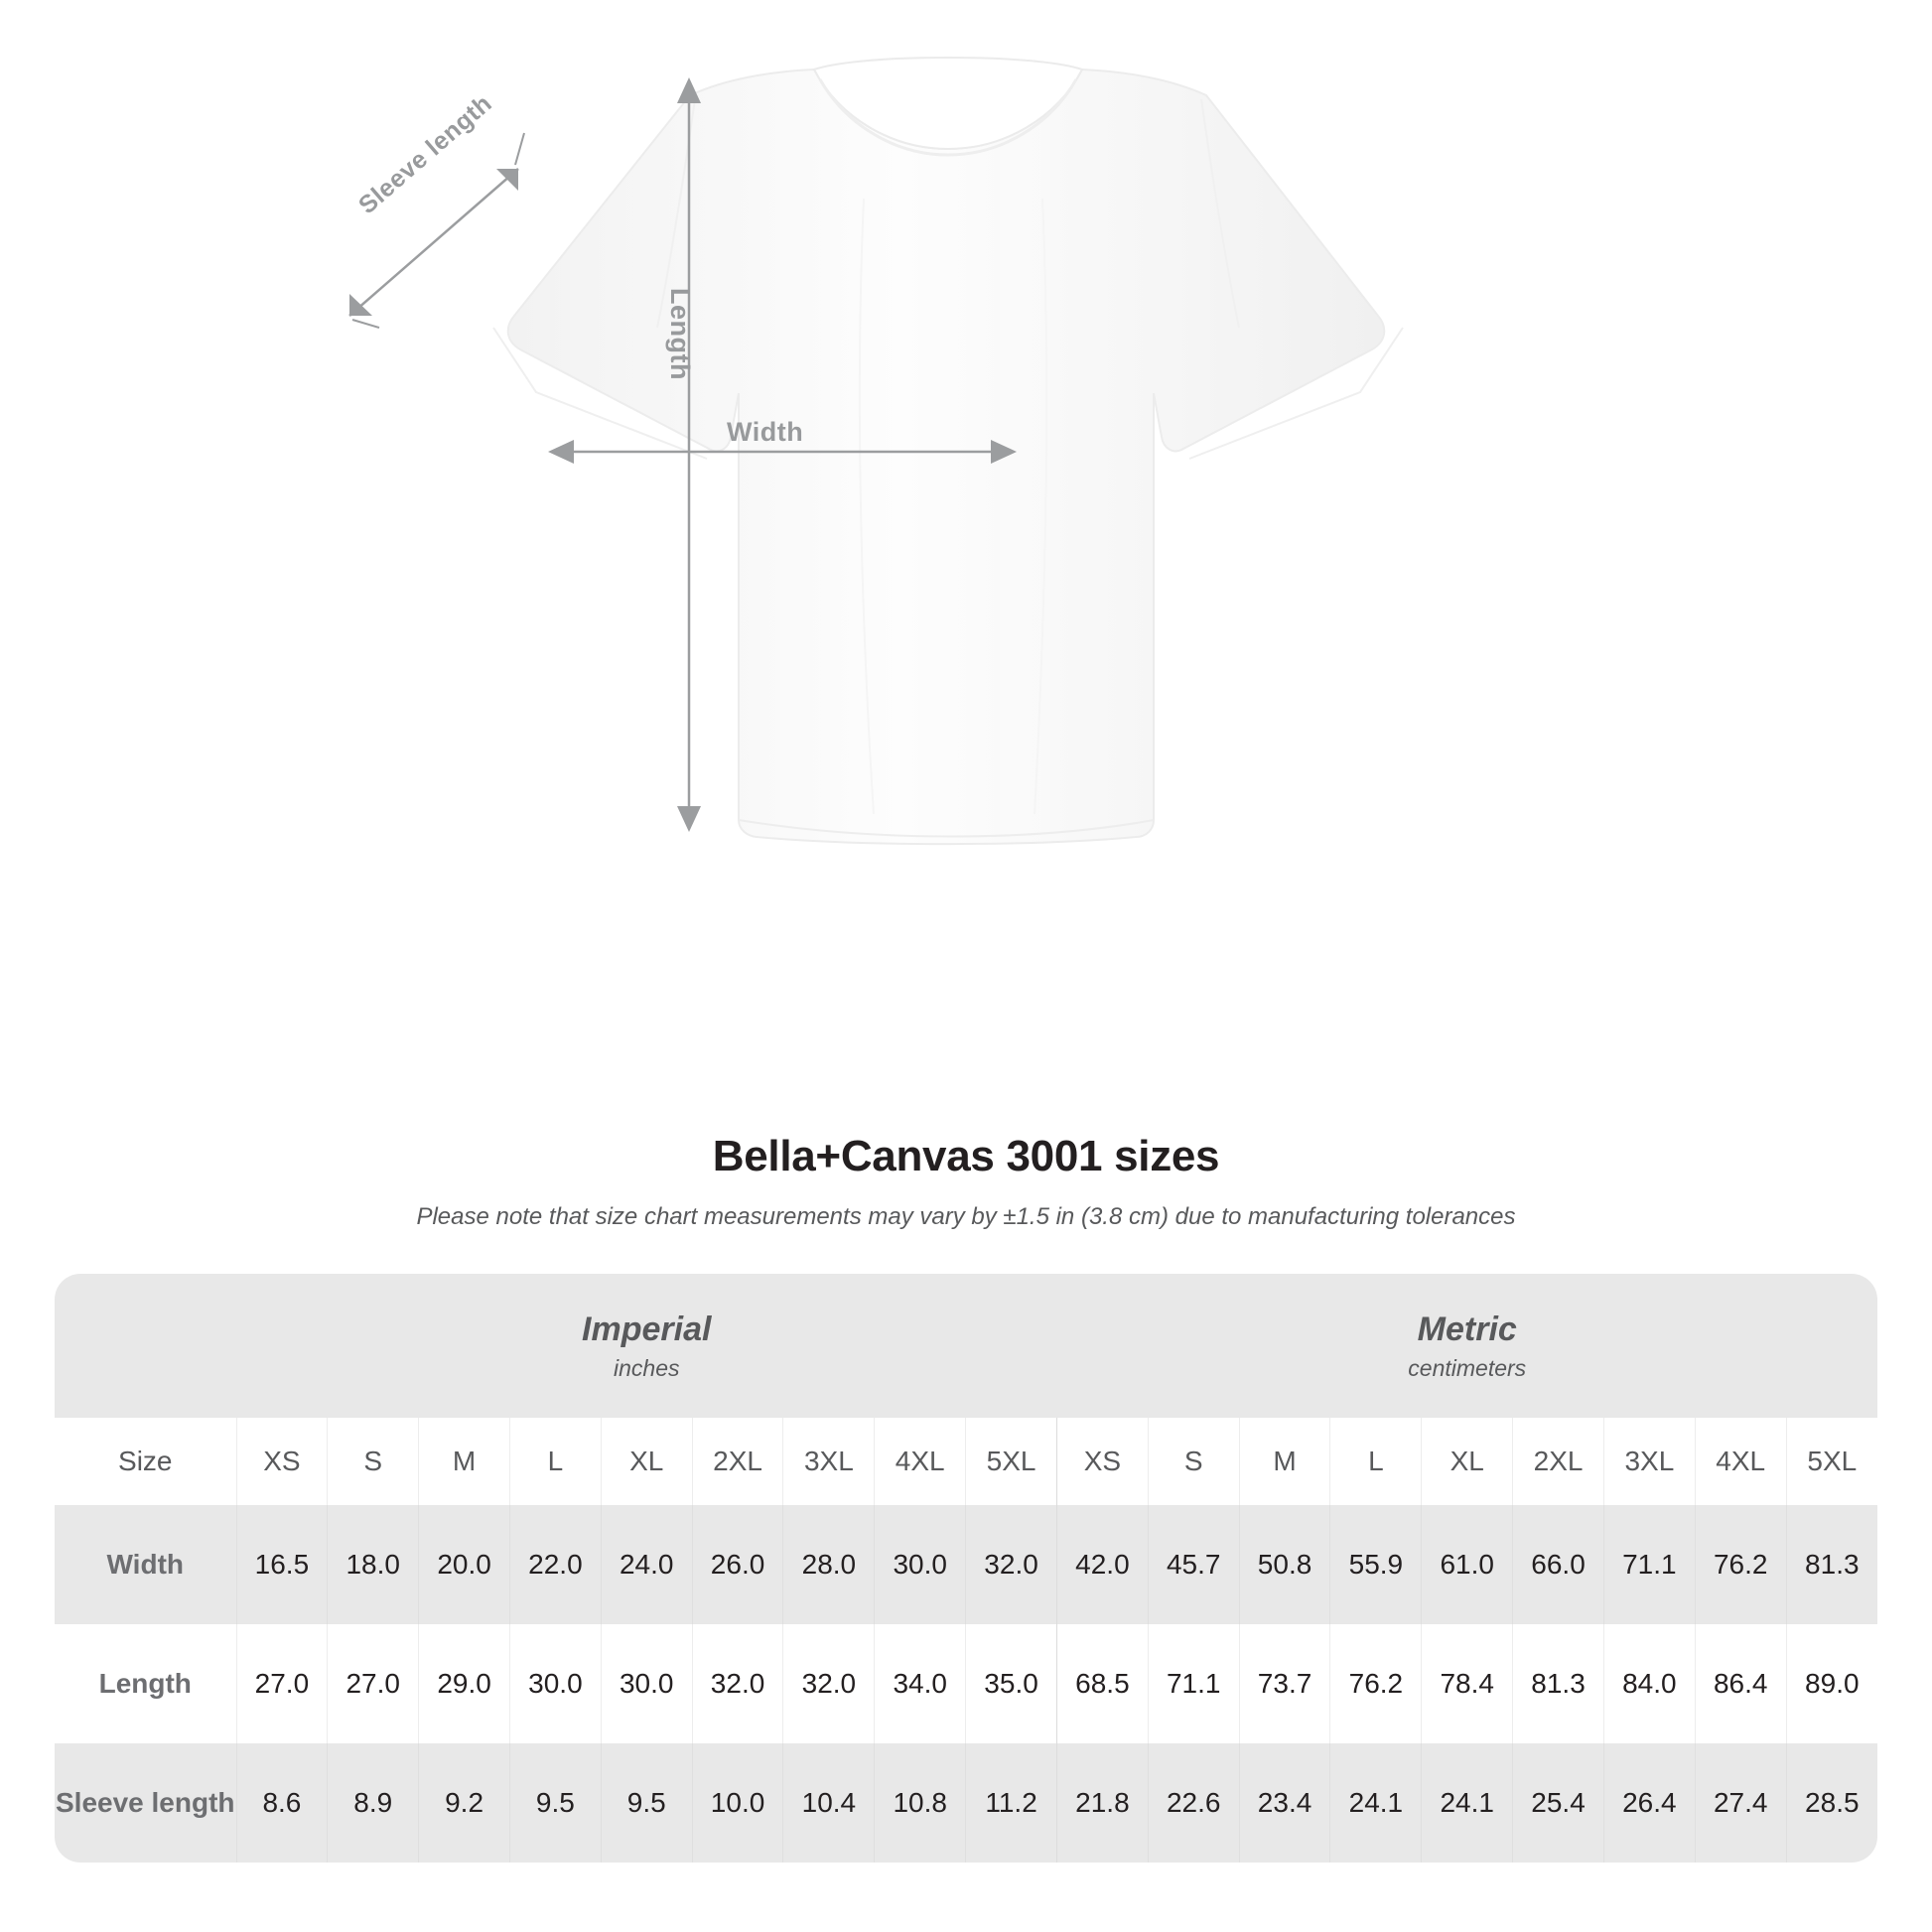 This screenshot has width=1932, height=1932. I want to click on table-cell: 10.4, so click(829, 1803).